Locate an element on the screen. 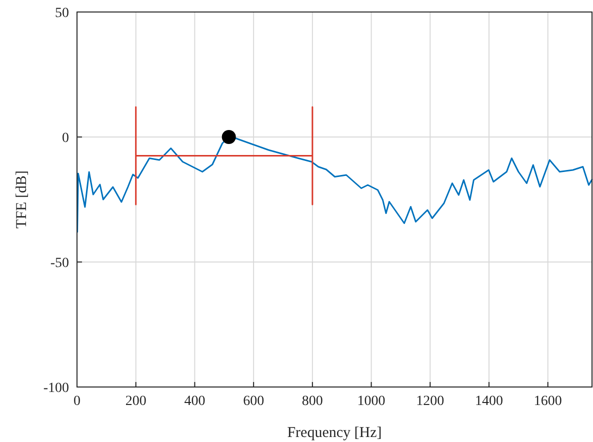 The width and height of the screenshot is (593, 442). x-tick-label: 800 is located at coordinates (312, 401).